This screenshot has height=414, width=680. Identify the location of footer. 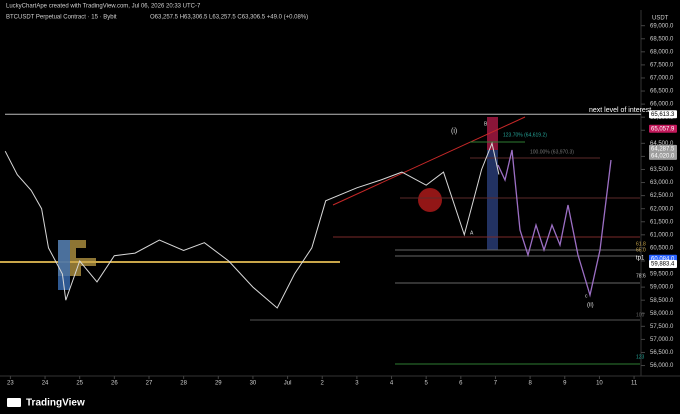
(340, 403).